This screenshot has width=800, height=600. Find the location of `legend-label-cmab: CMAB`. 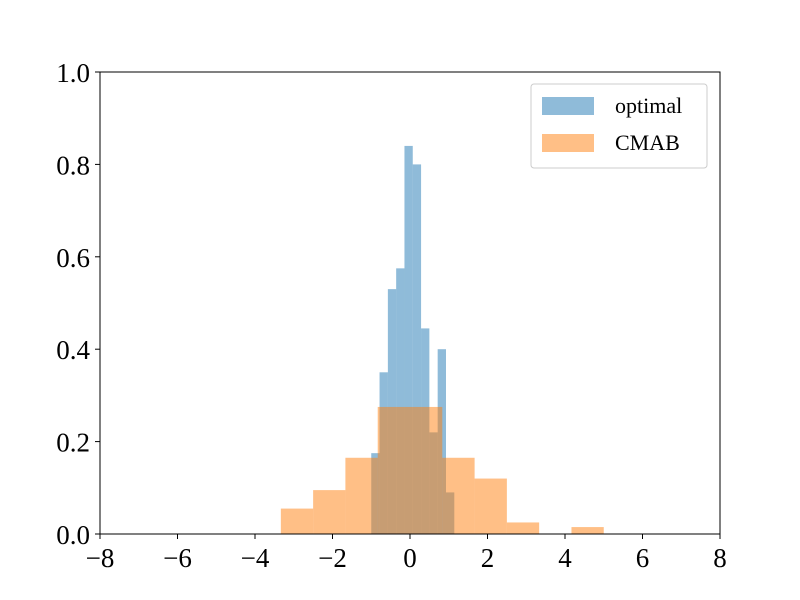

legend-label-cmab: CMAB is located at coordinates (647, 142).